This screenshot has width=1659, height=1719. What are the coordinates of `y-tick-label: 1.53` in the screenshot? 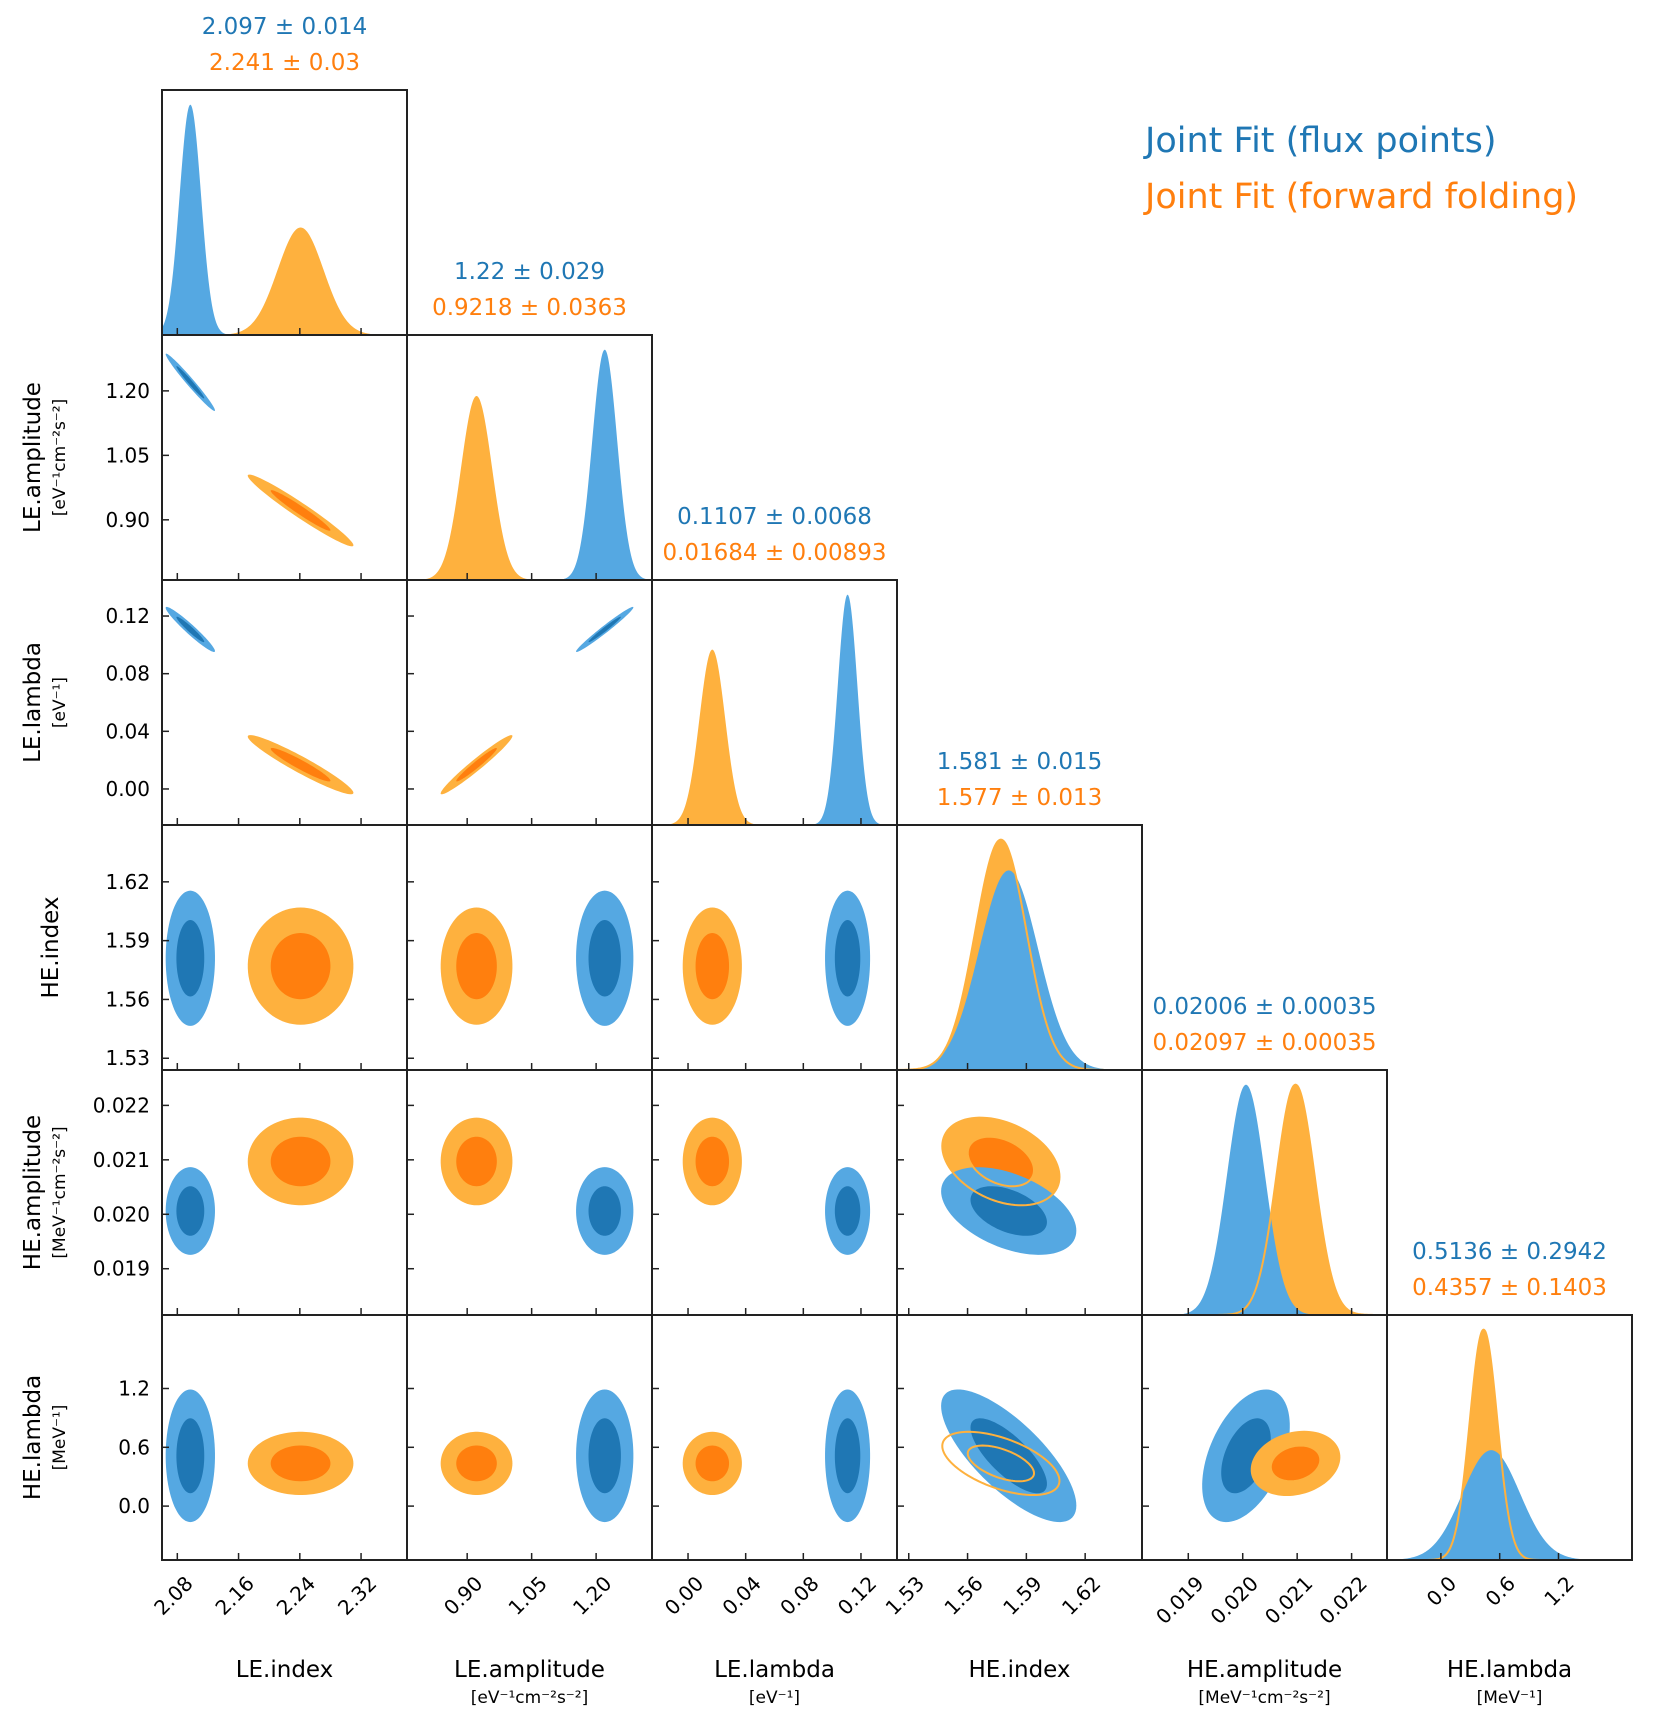 It's located at (127, 1058).